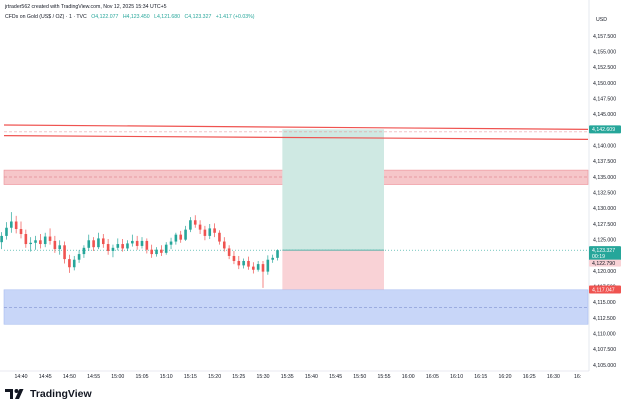 The image size is (625, 409). I want to click on symbol-name: CFDs on Gold (US$ / OZ) · 1 · TVC, so click(46, 17).